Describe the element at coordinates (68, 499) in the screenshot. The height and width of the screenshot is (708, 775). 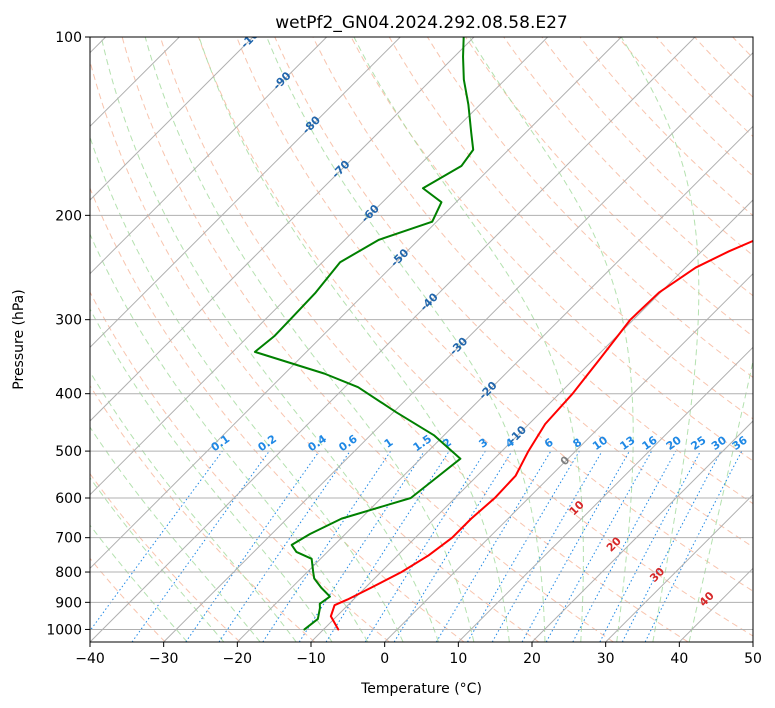
I see `y-tick-label: 600` at that location.